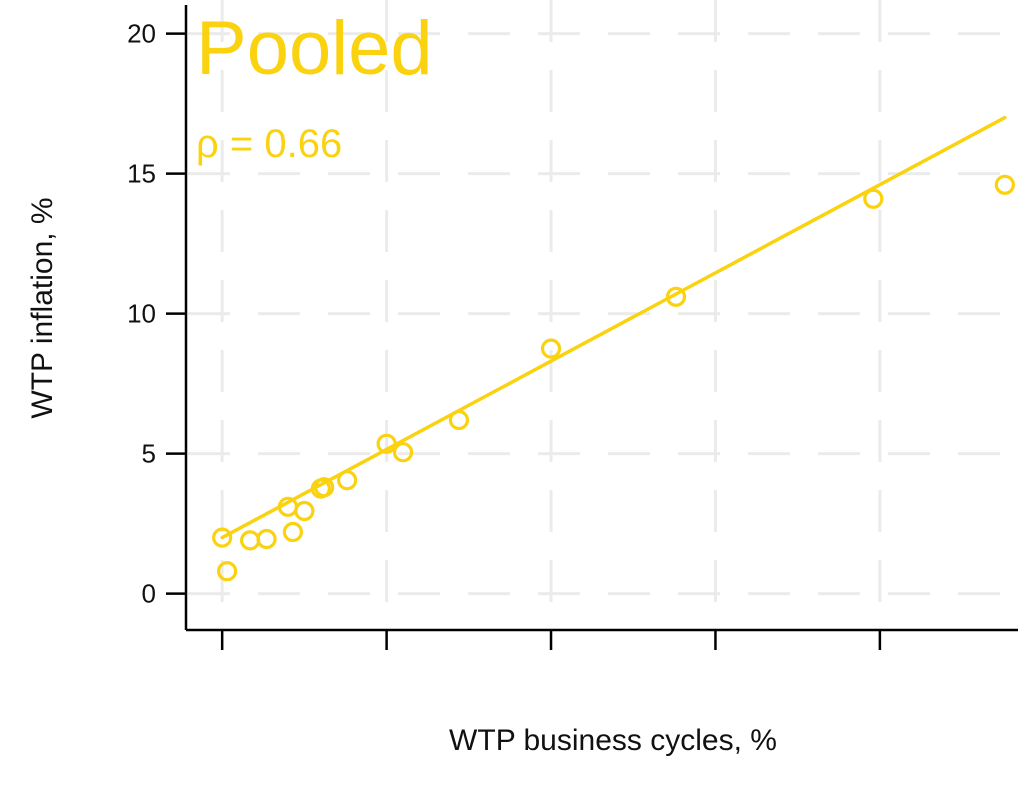 This screenshot has width=1024, height=785. What do you see at coordinates (613, 740) in the screenshot?
I see `x-axis-title: WTP business cycles, %` at bounding box center [613, 740].